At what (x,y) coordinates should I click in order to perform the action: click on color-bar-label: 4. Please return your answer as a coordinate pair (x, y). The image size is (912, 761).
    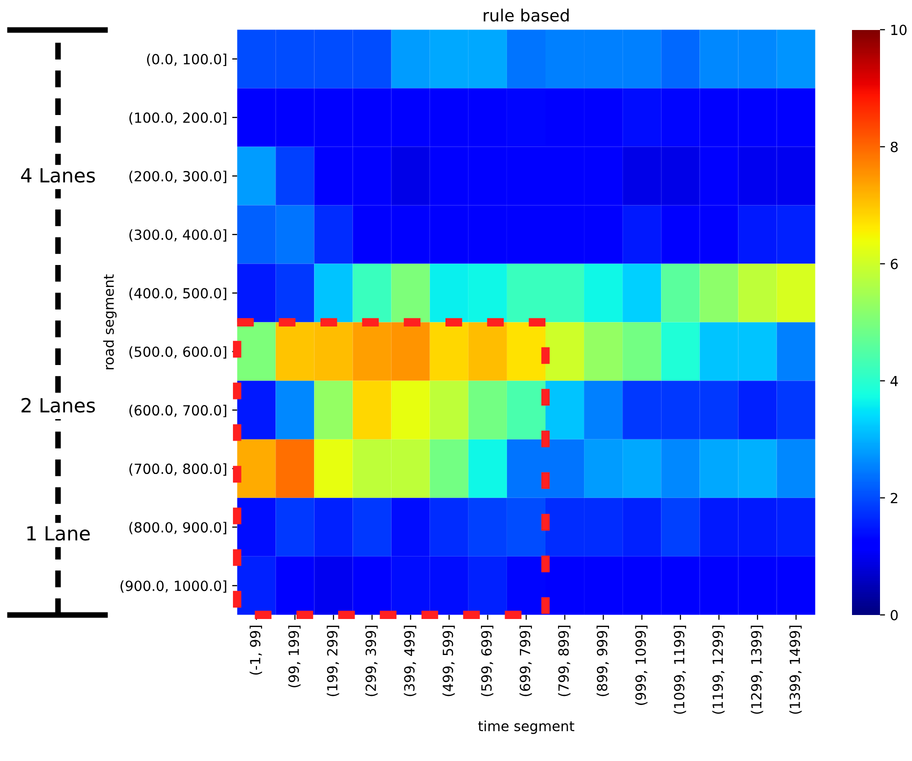
    Looking at the image, I should click on (894, 381).